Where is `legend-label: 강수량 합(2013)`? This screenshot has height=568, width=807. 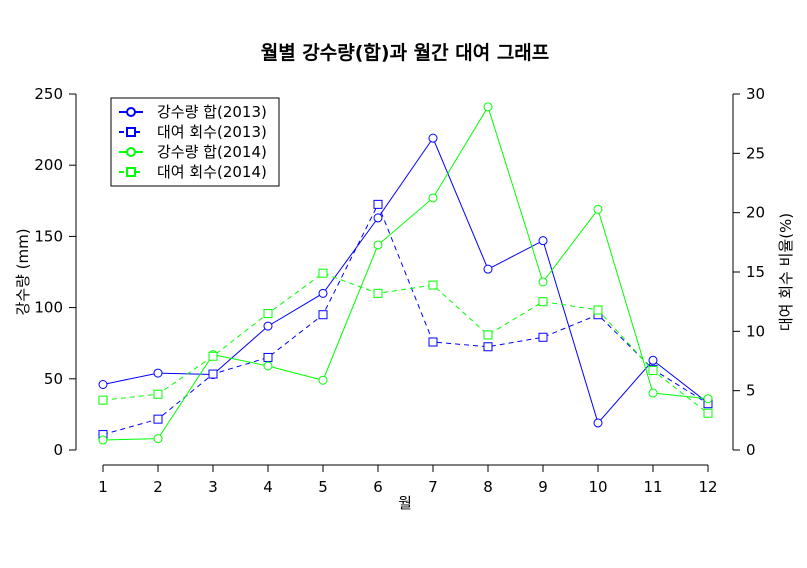 legend-label: 강수량 합(2013) is located at coordinates (212, 112).